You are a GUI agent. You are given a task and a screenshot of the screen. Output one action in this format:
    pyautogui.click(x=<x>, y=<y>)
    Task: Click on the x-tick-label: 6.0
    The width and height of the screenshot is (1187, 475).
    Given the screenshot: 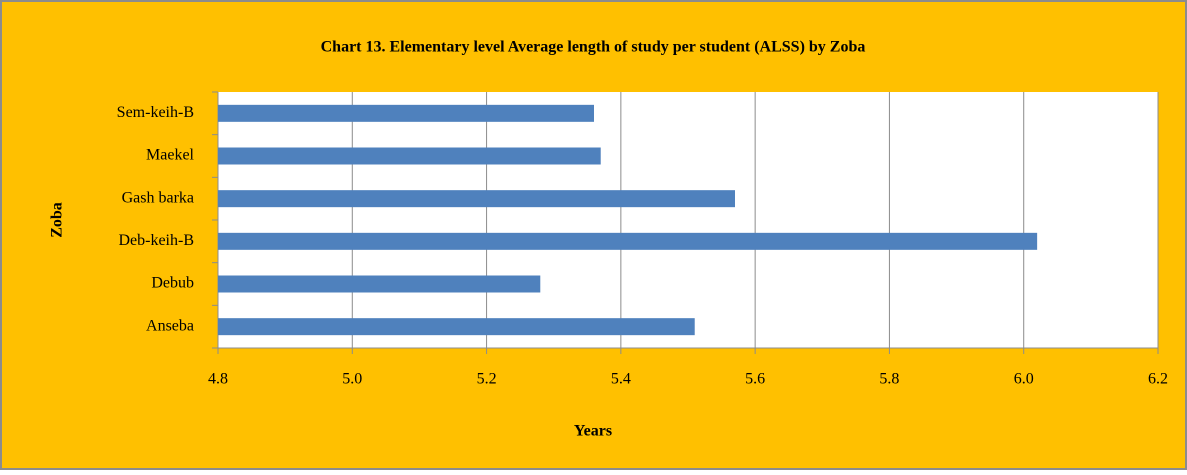 What is the action you would take?
    pyautogui.click(x=1024, y=379)
    